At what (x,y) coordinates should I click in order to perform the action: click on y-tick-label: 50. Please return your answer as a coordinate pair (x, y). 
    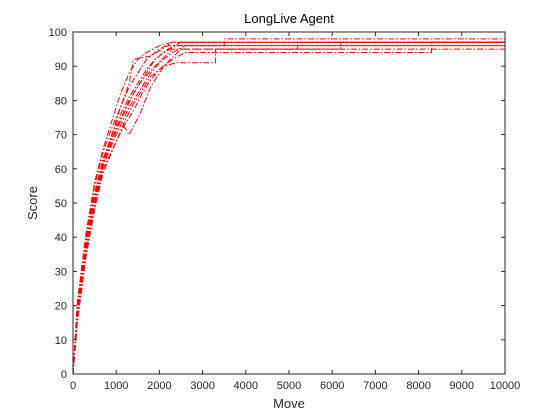
    Looking at the image, I should click on (61, 204).